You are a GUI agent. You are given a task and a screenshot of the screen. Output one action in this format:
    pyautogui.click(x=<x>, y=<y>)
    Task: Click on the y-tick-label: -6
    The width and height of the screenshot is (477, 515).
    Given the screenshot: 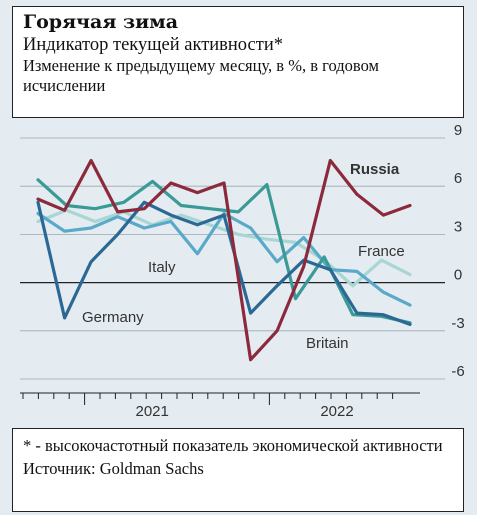 What is the action you would take?
    pyautogui.click(x=457, y=371)
    